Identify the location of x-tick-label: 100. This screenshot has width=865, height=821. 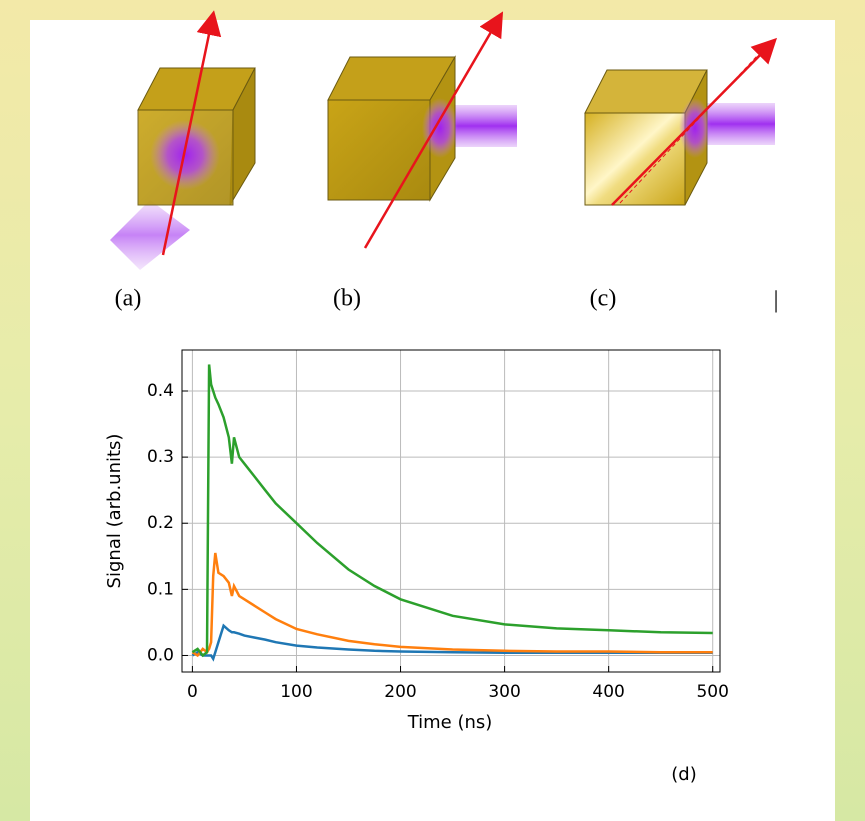
(296, 692).